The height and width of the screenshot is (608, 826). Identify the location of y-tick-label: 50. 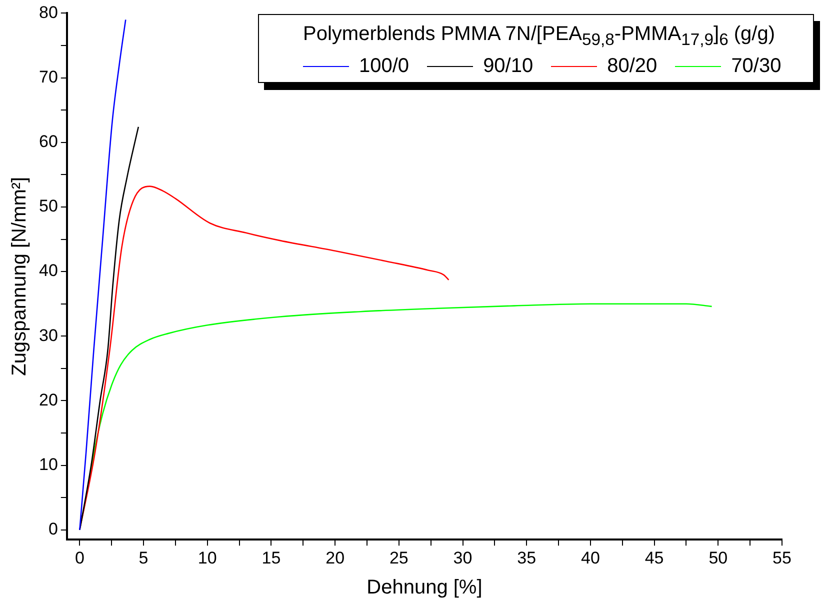
(48, 206).